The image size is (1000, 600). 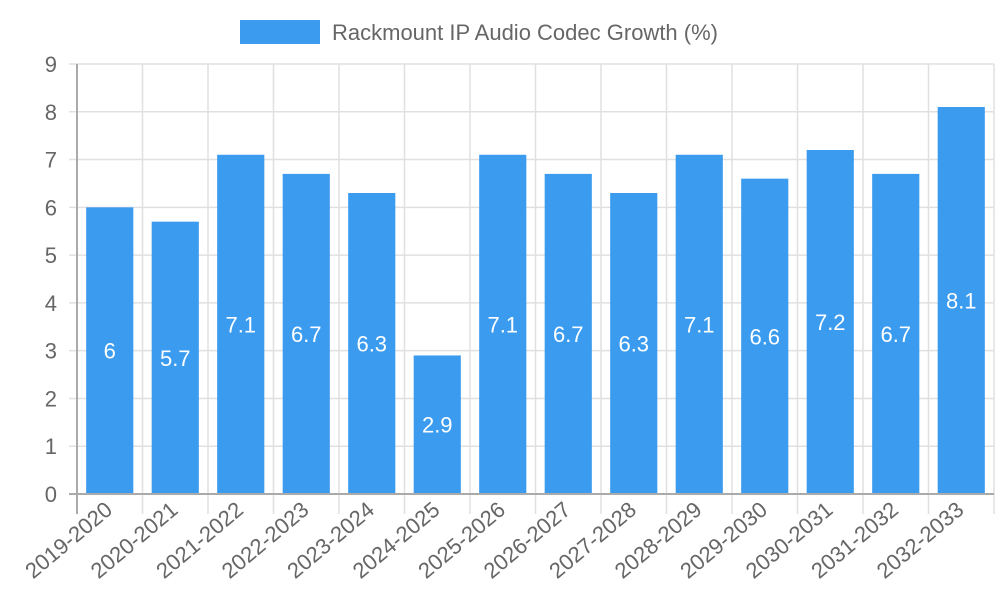 What do you see at coordinates (51, 255) in the screenshot?
I see `y-tick-label: 5` at bounding box center [51, 255].